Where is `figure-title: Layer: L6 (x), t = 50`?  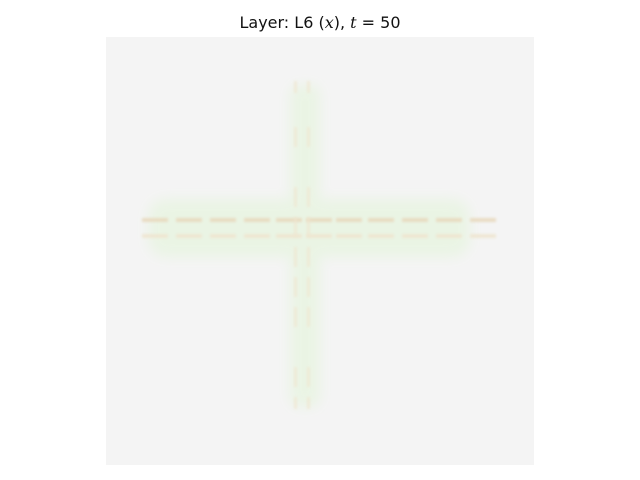 figure-title: Layer: L6 (x), t = 50 is located at coordinates (320, 23).